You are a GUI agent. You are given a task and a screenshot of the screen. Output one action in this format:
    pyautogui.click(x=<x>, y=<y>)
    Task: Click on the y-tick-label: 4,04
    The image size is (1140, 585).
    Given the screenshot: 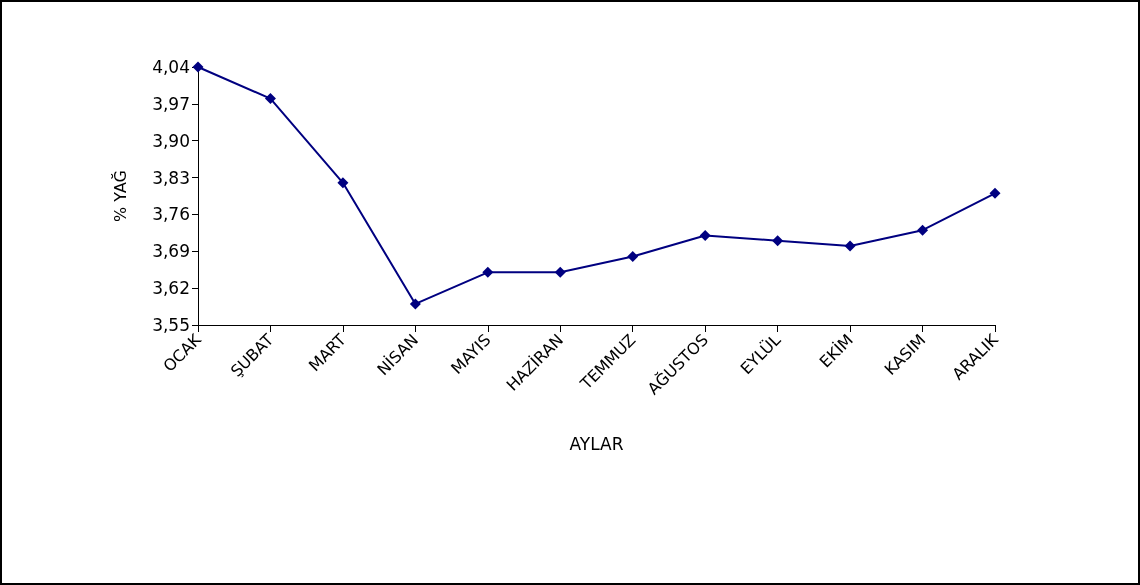 What is the action you would take?
    pyautogui.click(x=171, y=67)
    